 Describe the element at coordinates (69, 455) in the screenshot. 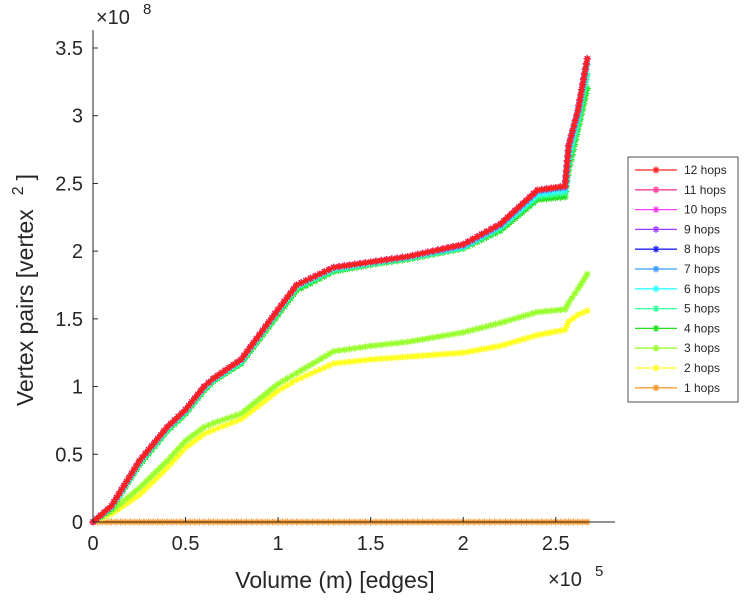

I see `y-tick-label: 0.5` at that location.